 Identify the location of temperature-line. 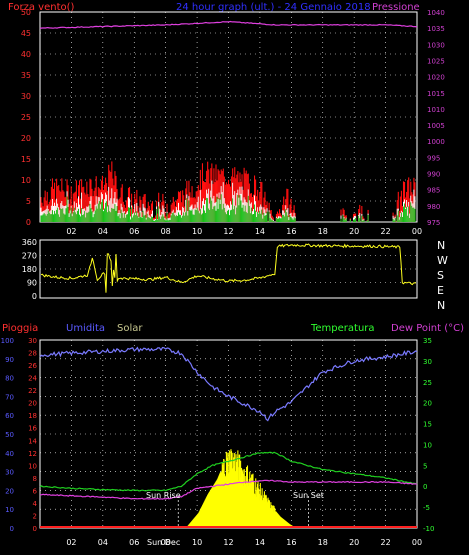
(228, 471).